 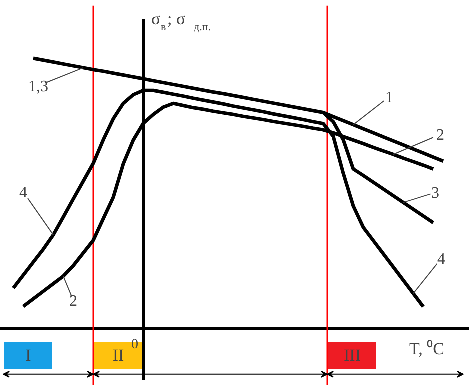 I want to click on series-label: 2, so click(x=74, y=301).